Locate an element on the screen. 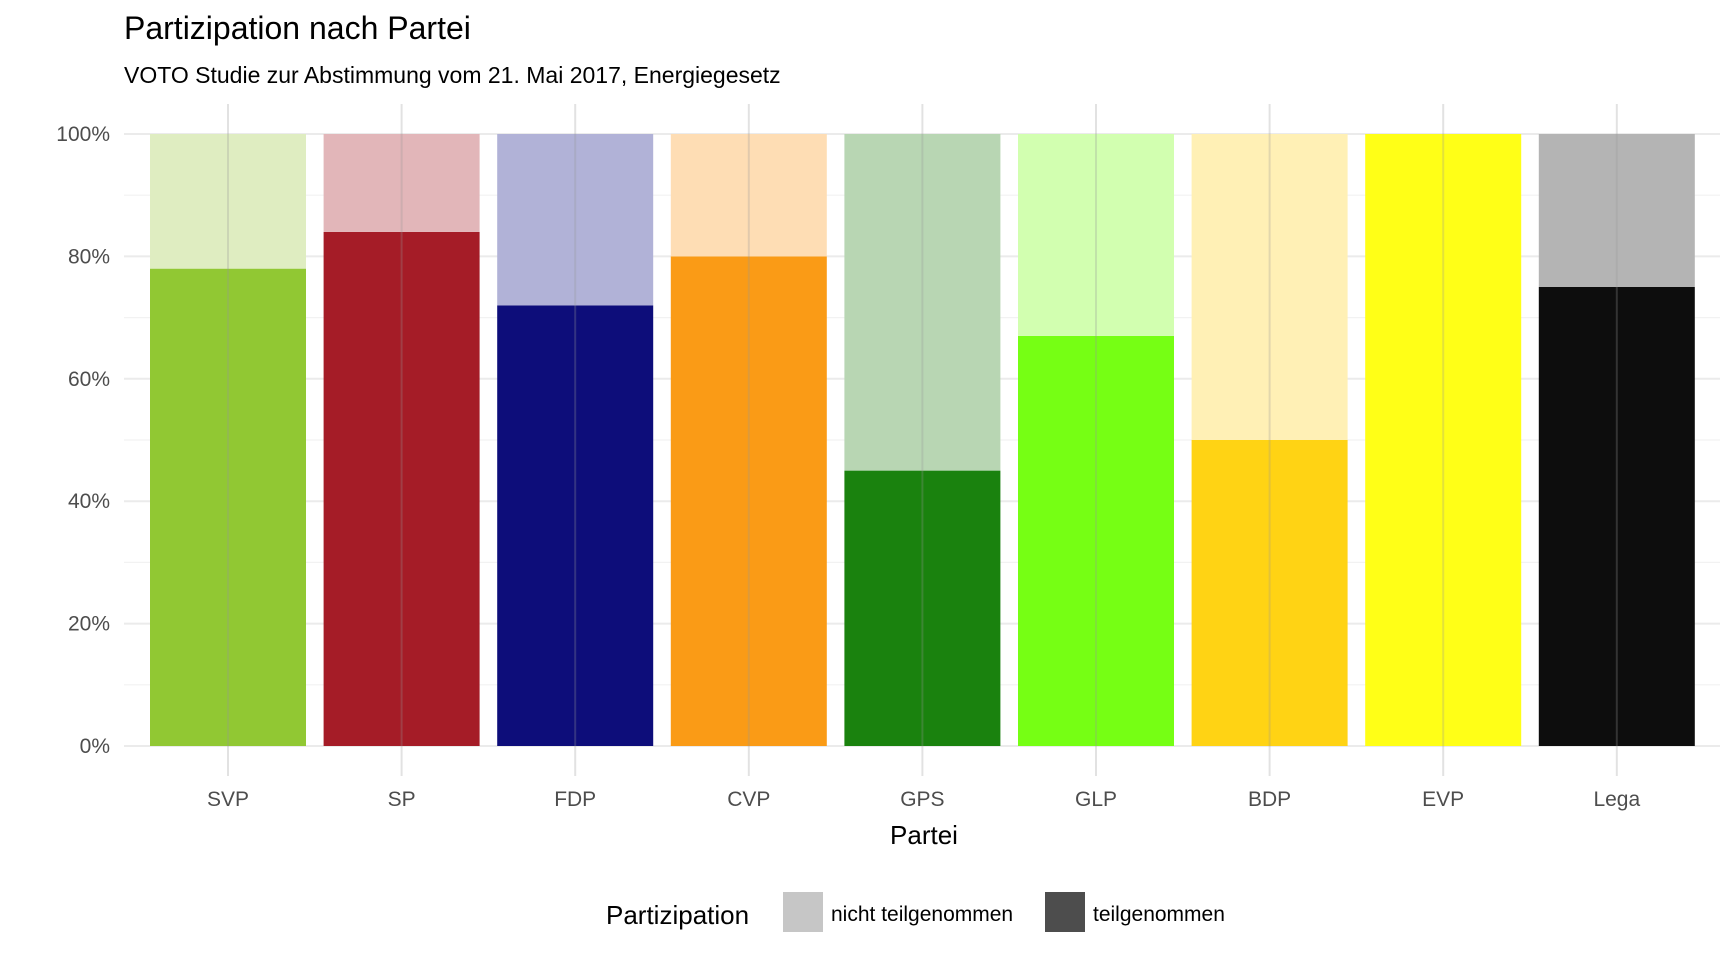 The width and height of the screenshot is (1728, 960). x-tick-label-fdp: FDP is located at coordinates (575, 799).